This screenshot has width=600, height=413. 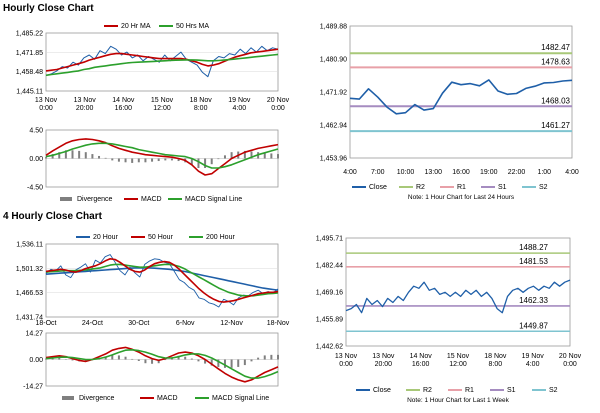 What do you see at coordinates (278, 100) in the screenshot?
I see `hourly-price-x-tick-date: 20 Nov` at bounding box center [278, 100].